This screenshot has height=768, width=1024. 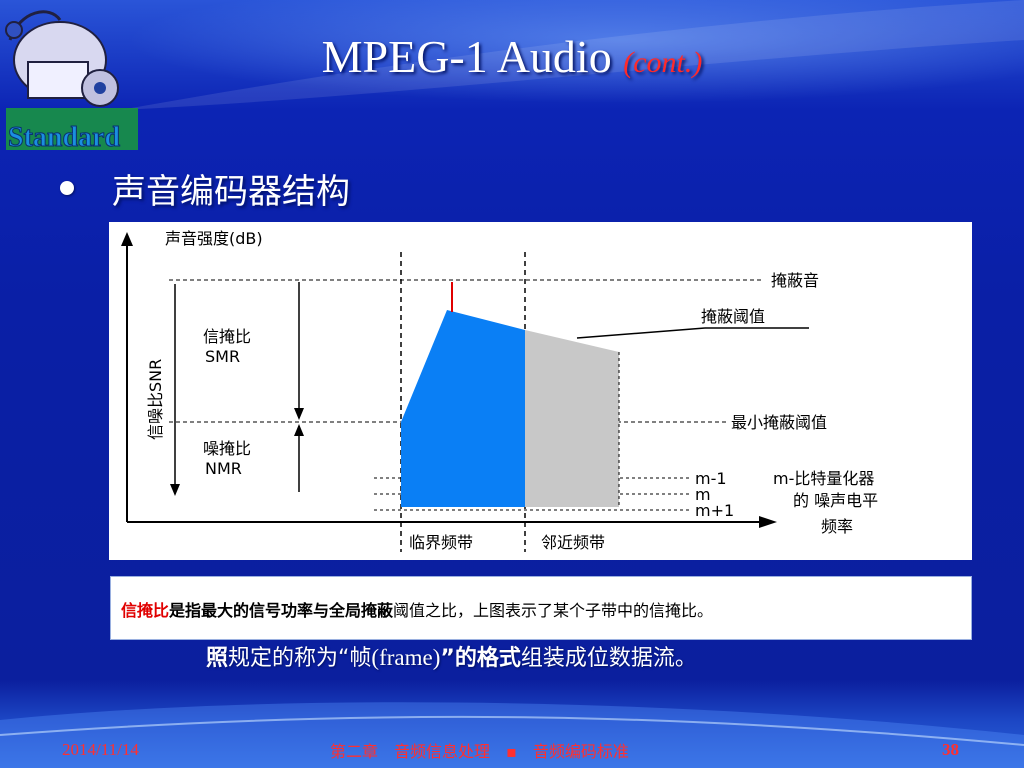 I want to click on under-p2: 规定的称为“帧, so click(x=300, y=658).